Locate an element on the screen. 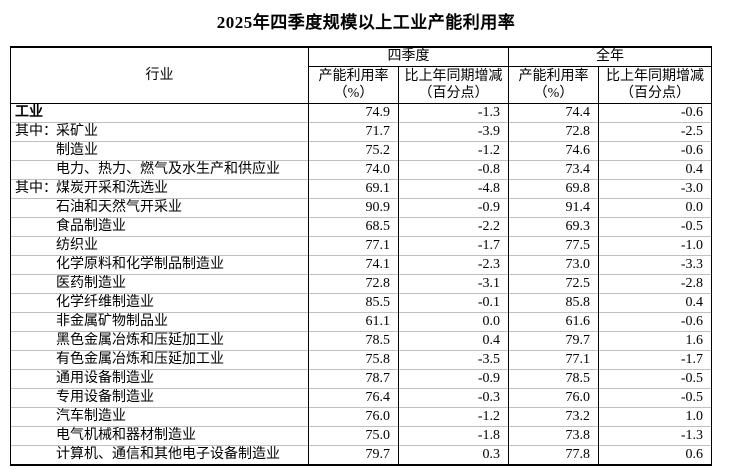  year-change-cell: -3.3 is located at coordinates (655, 265).